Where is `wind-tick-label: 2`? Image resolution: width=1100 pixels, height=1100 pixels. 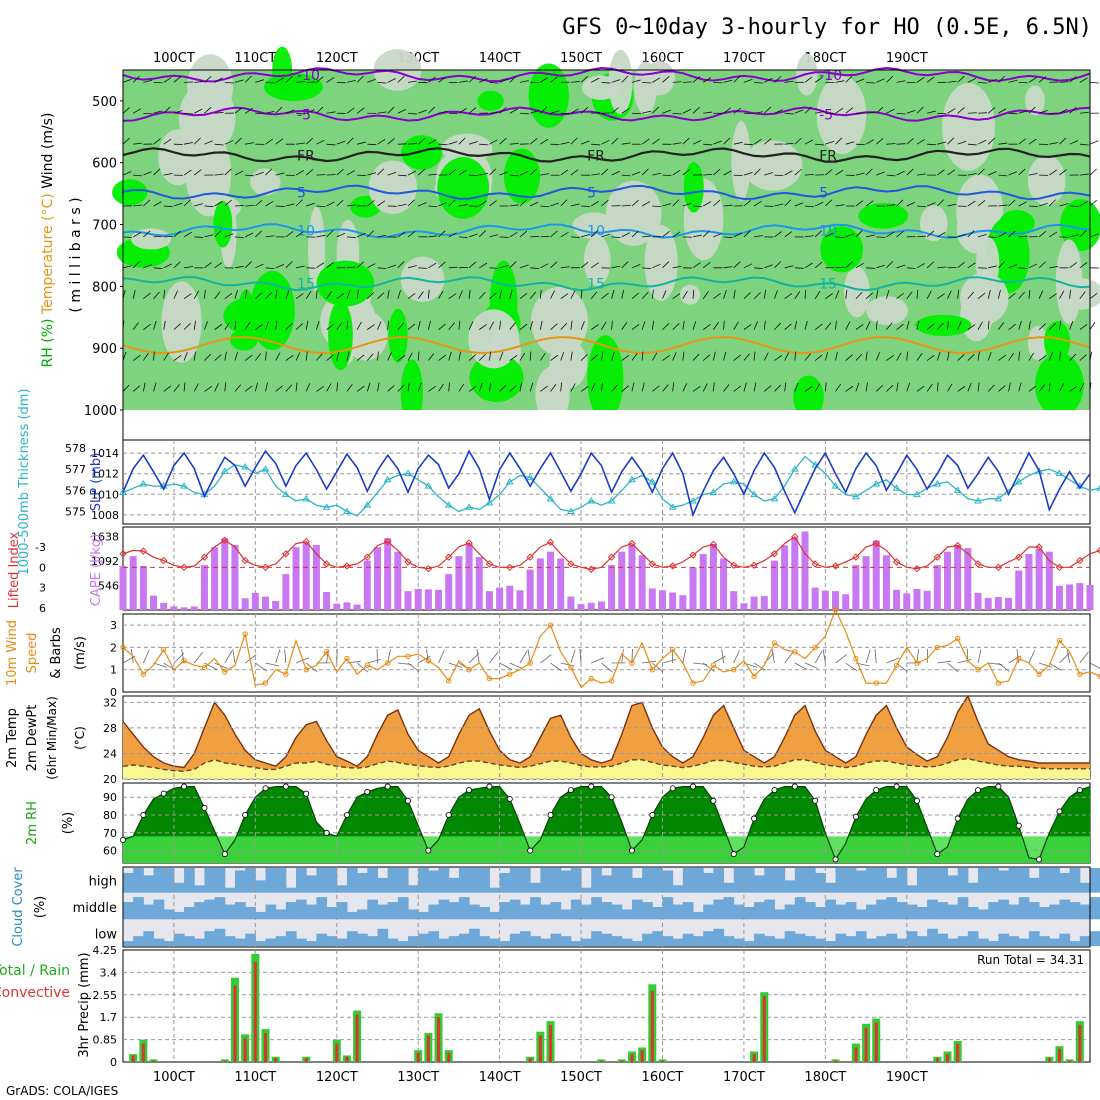
wind-tick-label: 2 is located at coordinates (113, 647).